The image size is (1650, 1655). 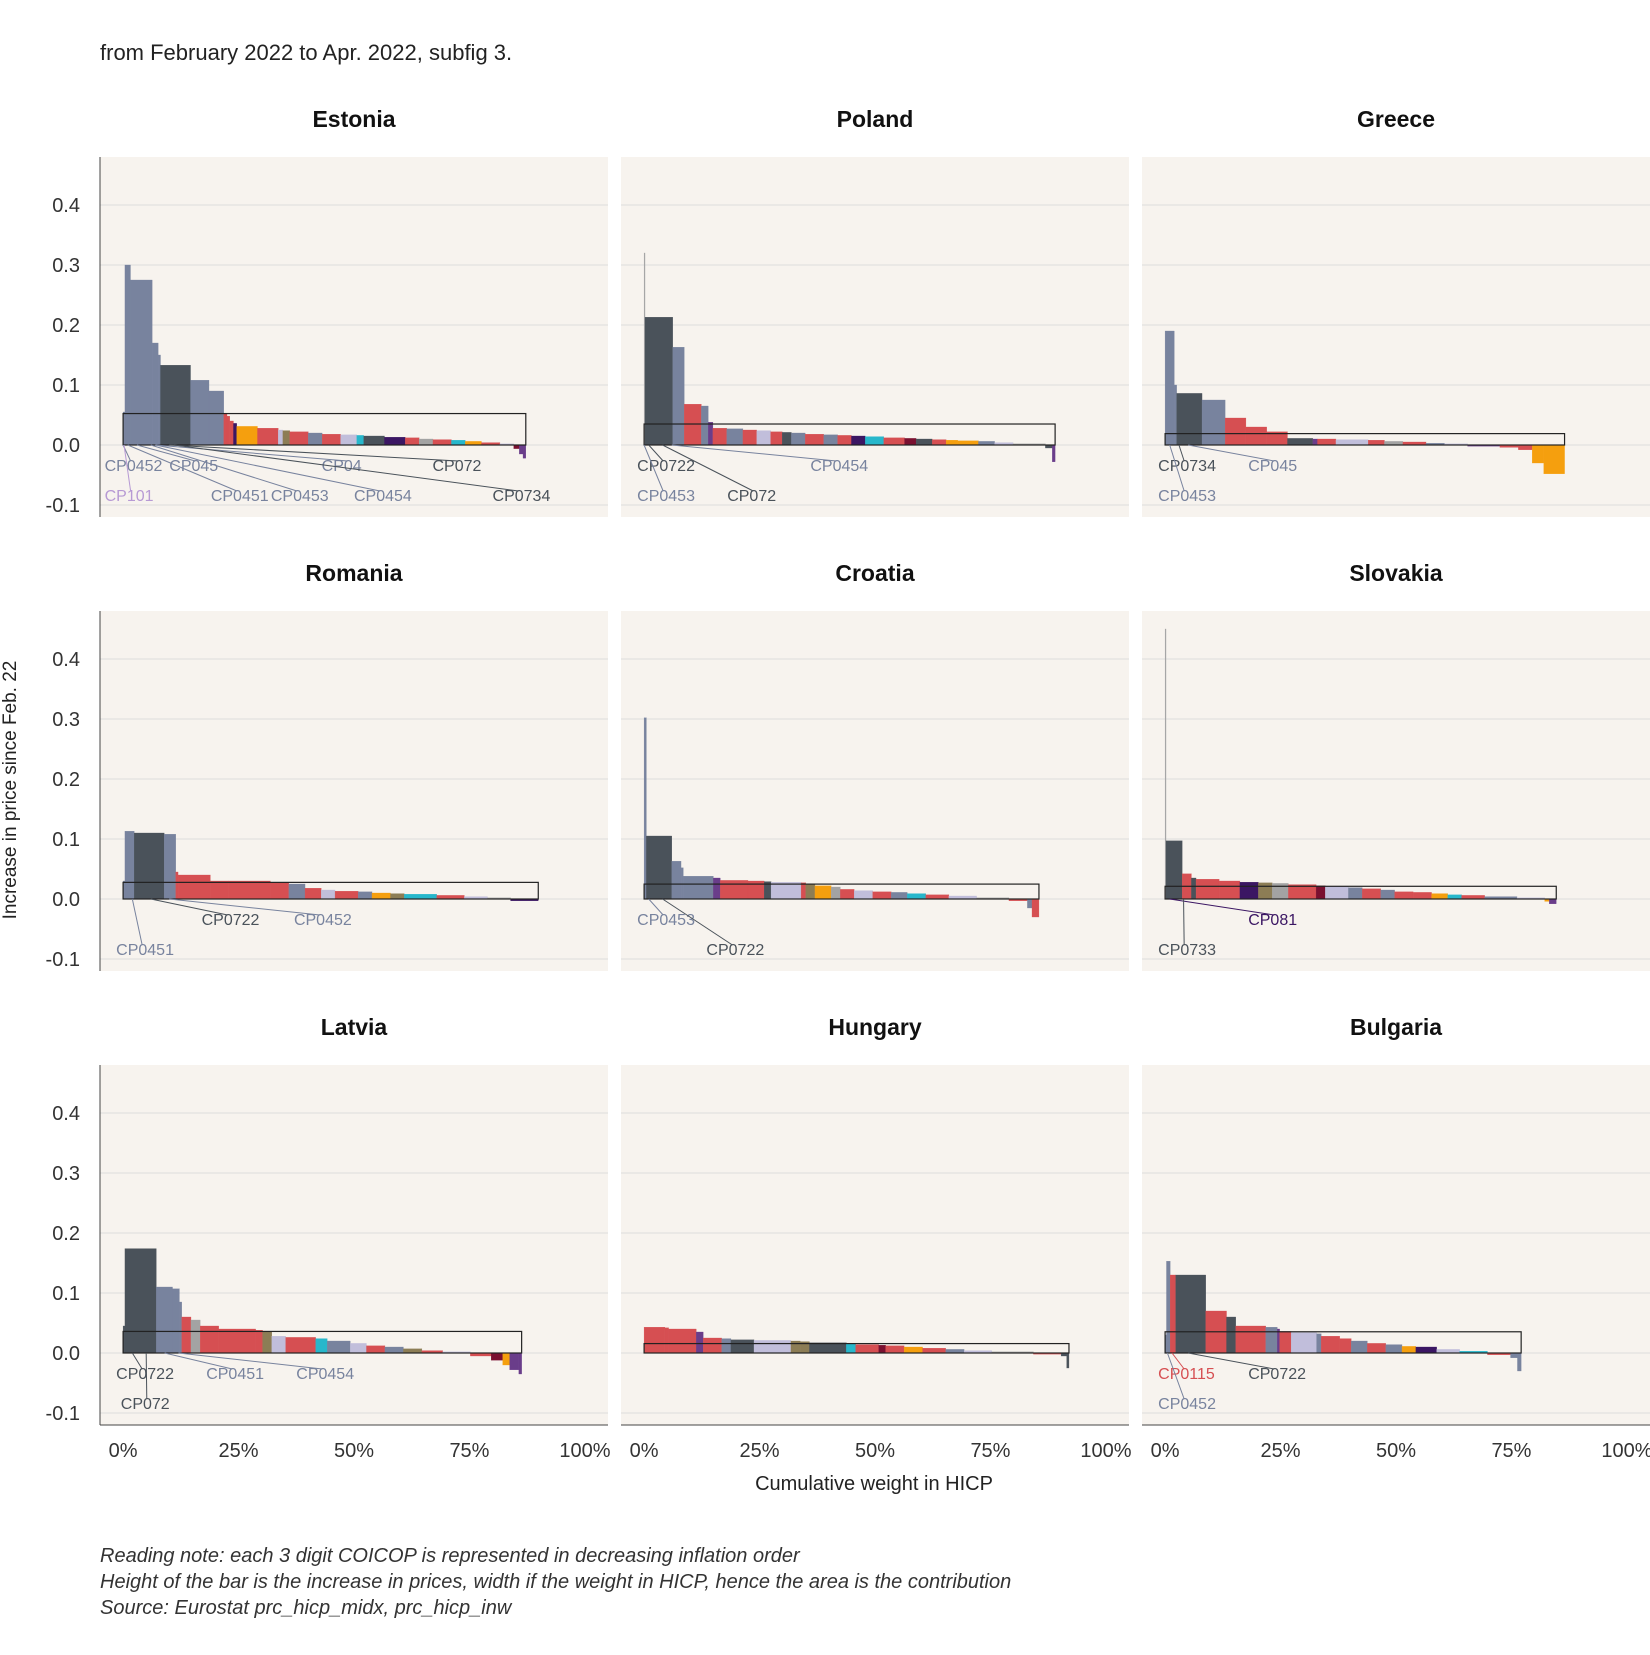 What do you see at coordinates (666, 496) in the screenshot?
I see `coicop-label: CP0453` at bounding box center [666, 496].